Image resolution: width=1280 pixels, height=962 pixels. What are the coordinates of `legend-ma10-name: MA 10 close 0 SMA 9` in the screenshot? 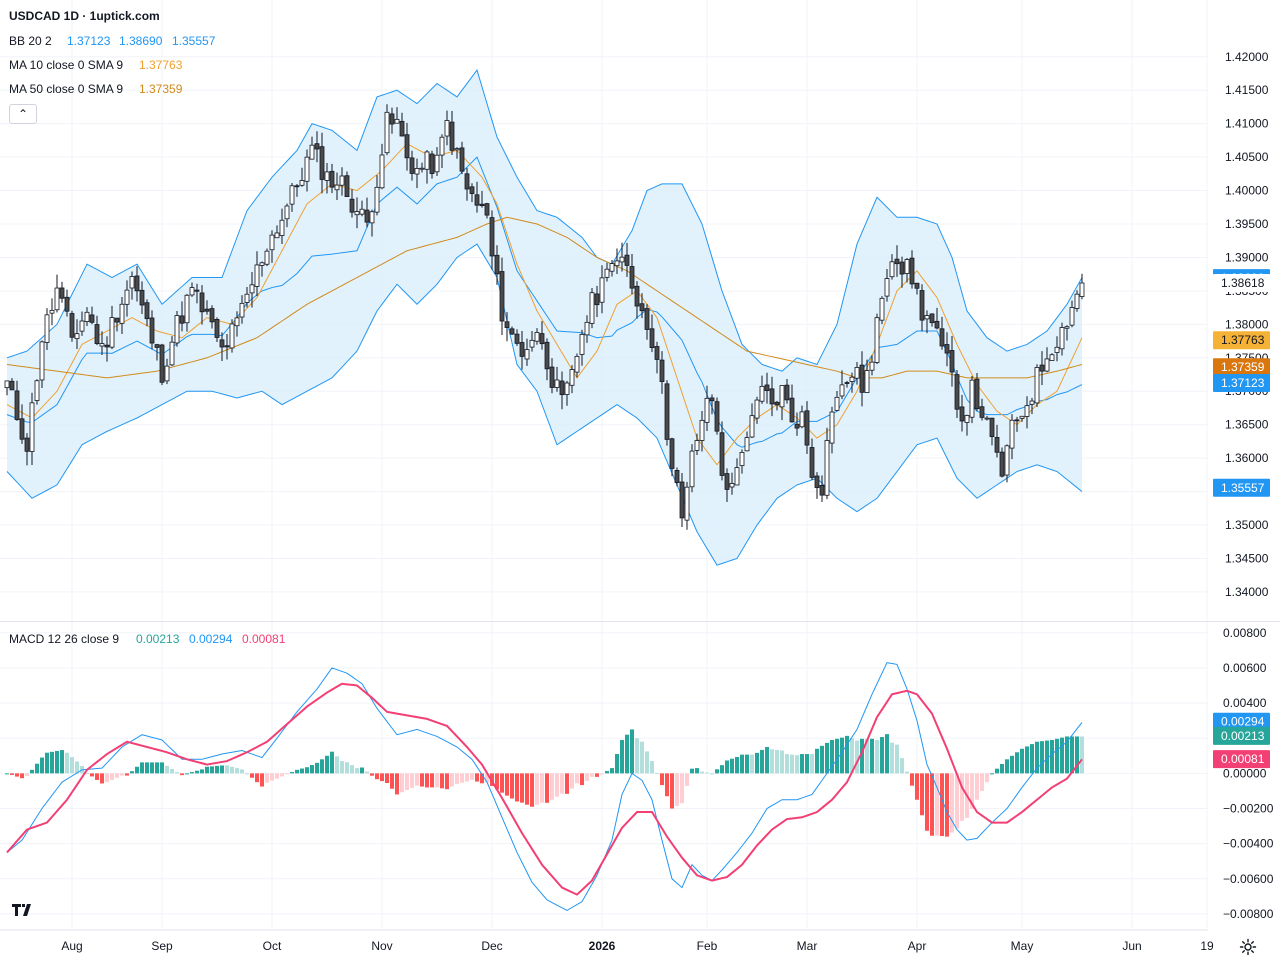 It's located at (66, 65).